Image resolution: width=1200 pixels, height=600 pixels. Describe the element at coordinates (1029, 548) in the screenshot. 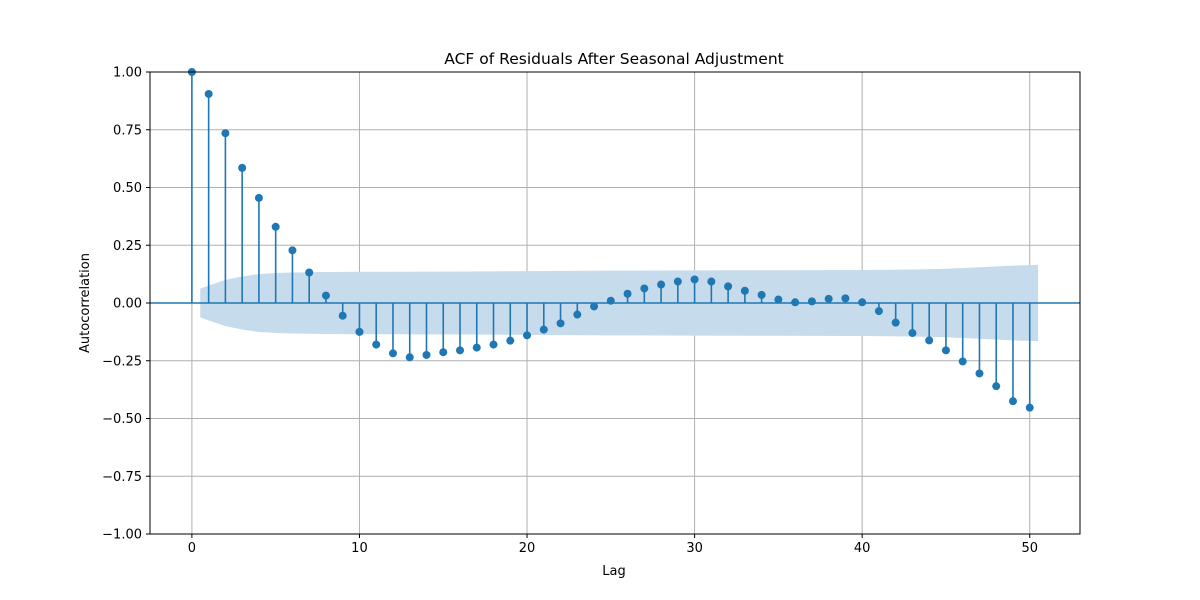

I see `x-tick-label: 50` at that location.